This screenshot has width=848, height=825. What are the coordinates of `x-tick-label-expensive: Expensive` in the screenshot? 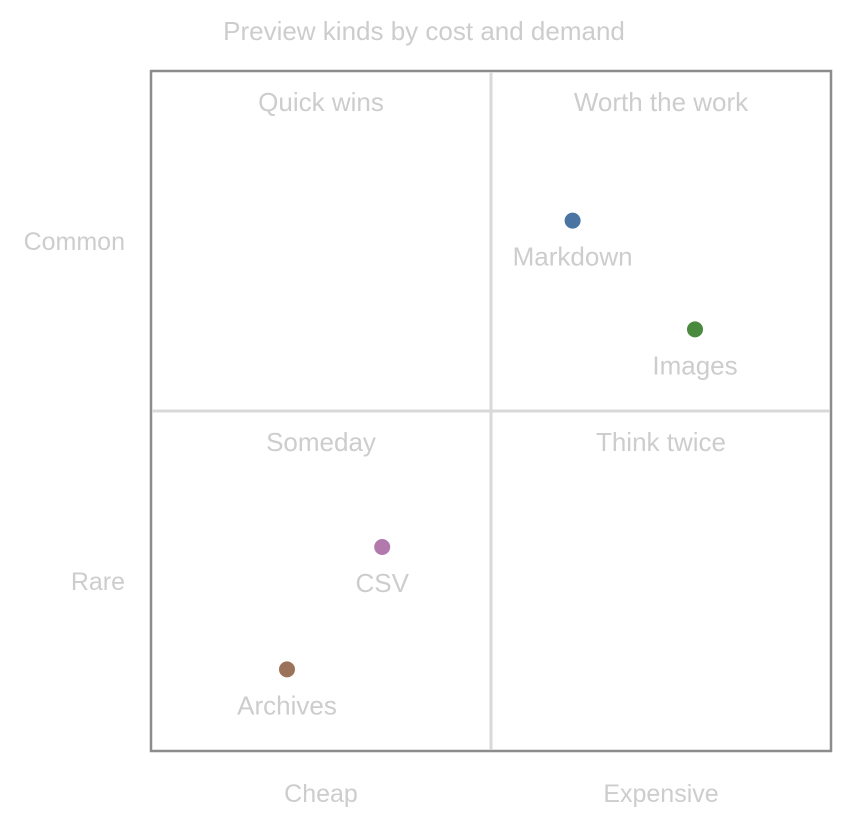 It's located at (660, 794).